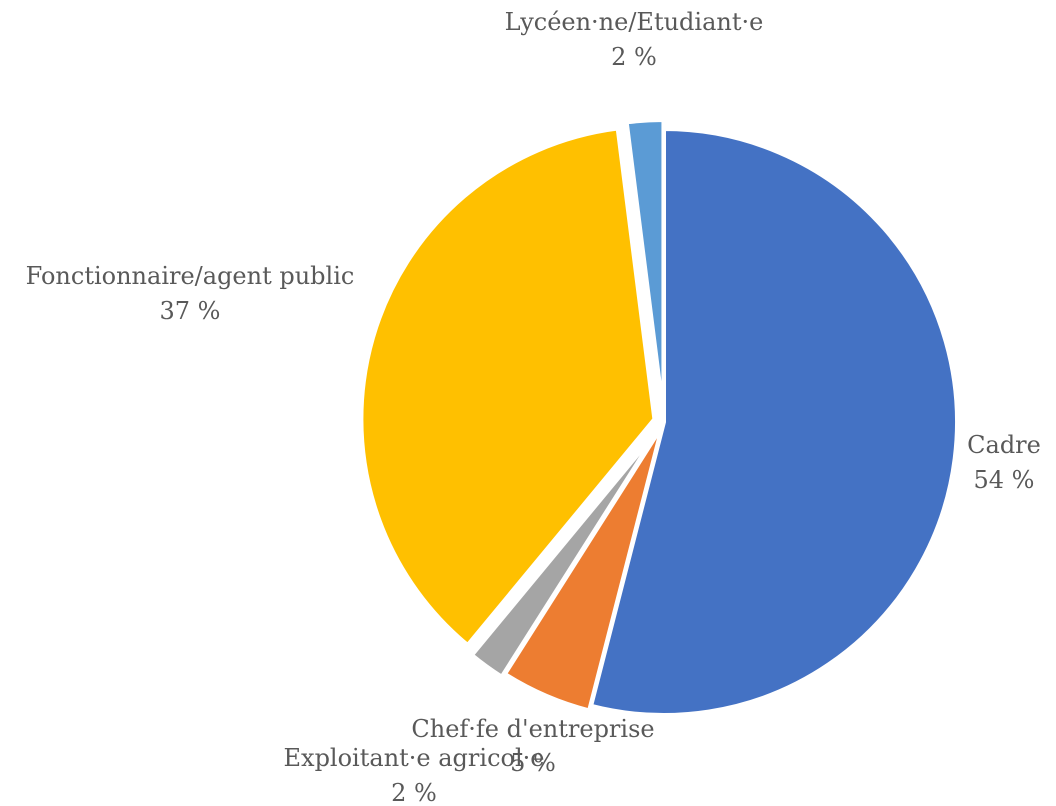 The height and width of the screenshot is (806, 1056). I want to click on data-label-value-exploitant-e-agricol-e: 2 %, so click(414, 792).